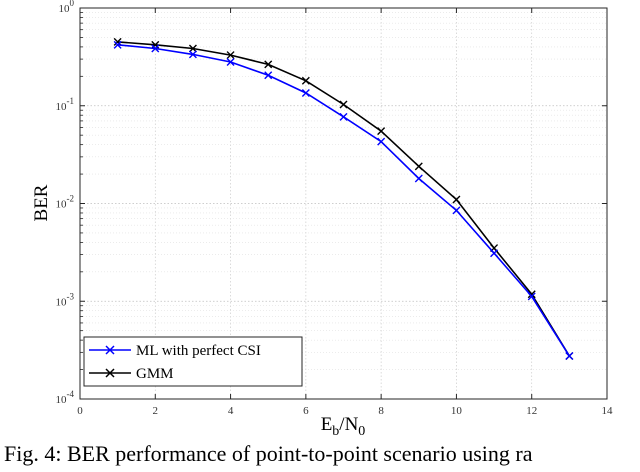  What do you see at coordinates (71, 394) in the screenshot?
I see `y-tick-exponent: -4` at bounding box center [71, 394].